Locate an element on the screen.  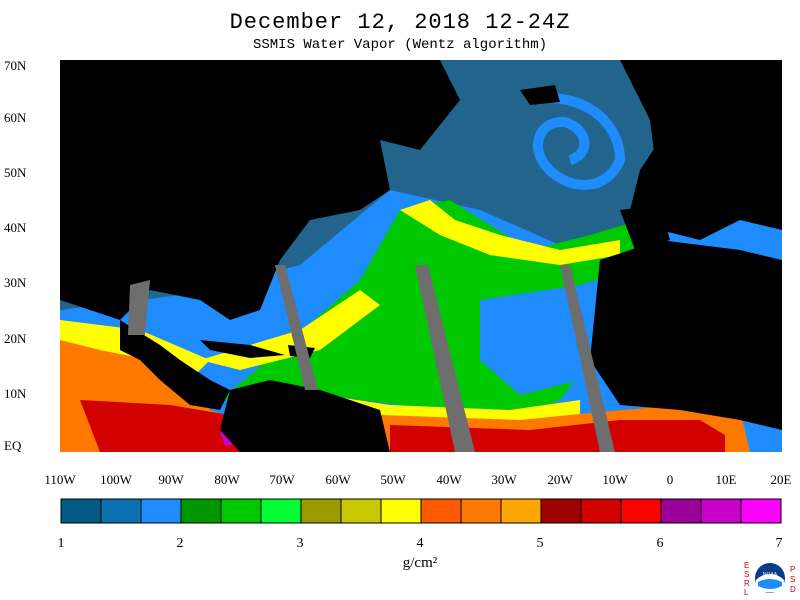
lat-label-70n: 70N is located at coordinates (15, 65).